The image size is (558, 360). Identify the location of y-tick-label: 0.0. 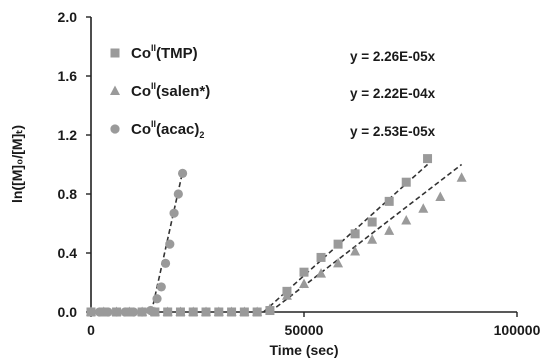
(68, 312).